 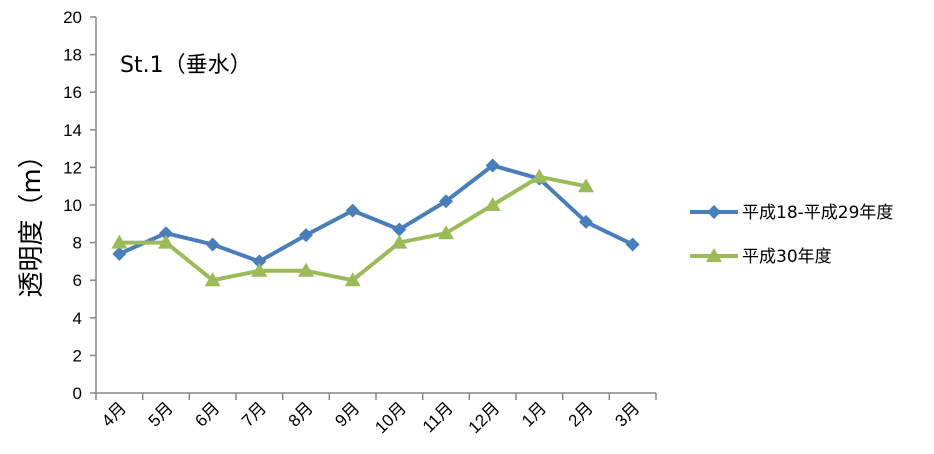 I want to click on y-tick-label: 0, so click(x=77, y=393).